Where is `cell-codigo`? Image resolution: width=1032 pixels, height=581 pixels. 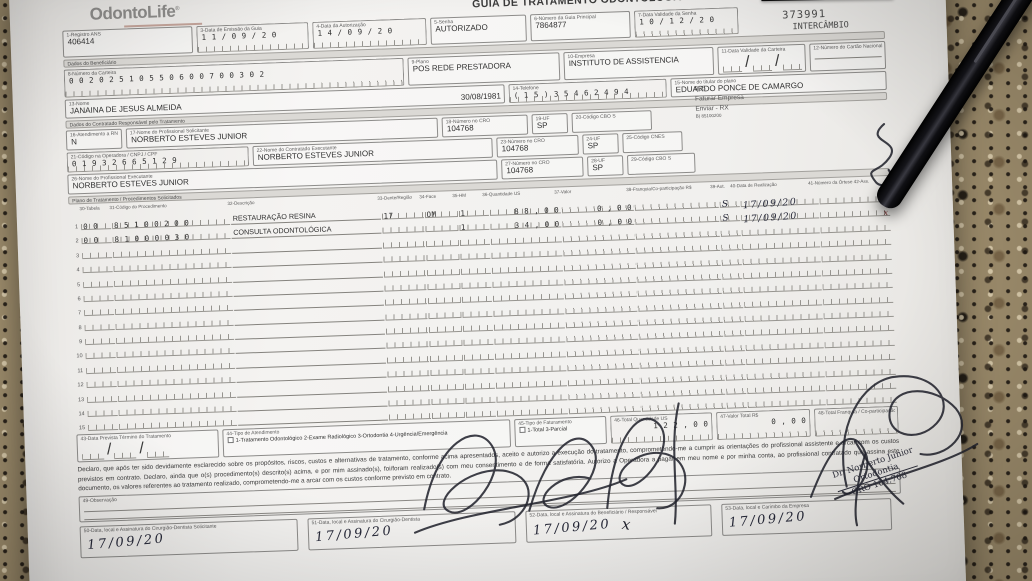
cell-codigo is located at coordinates (177, 424).